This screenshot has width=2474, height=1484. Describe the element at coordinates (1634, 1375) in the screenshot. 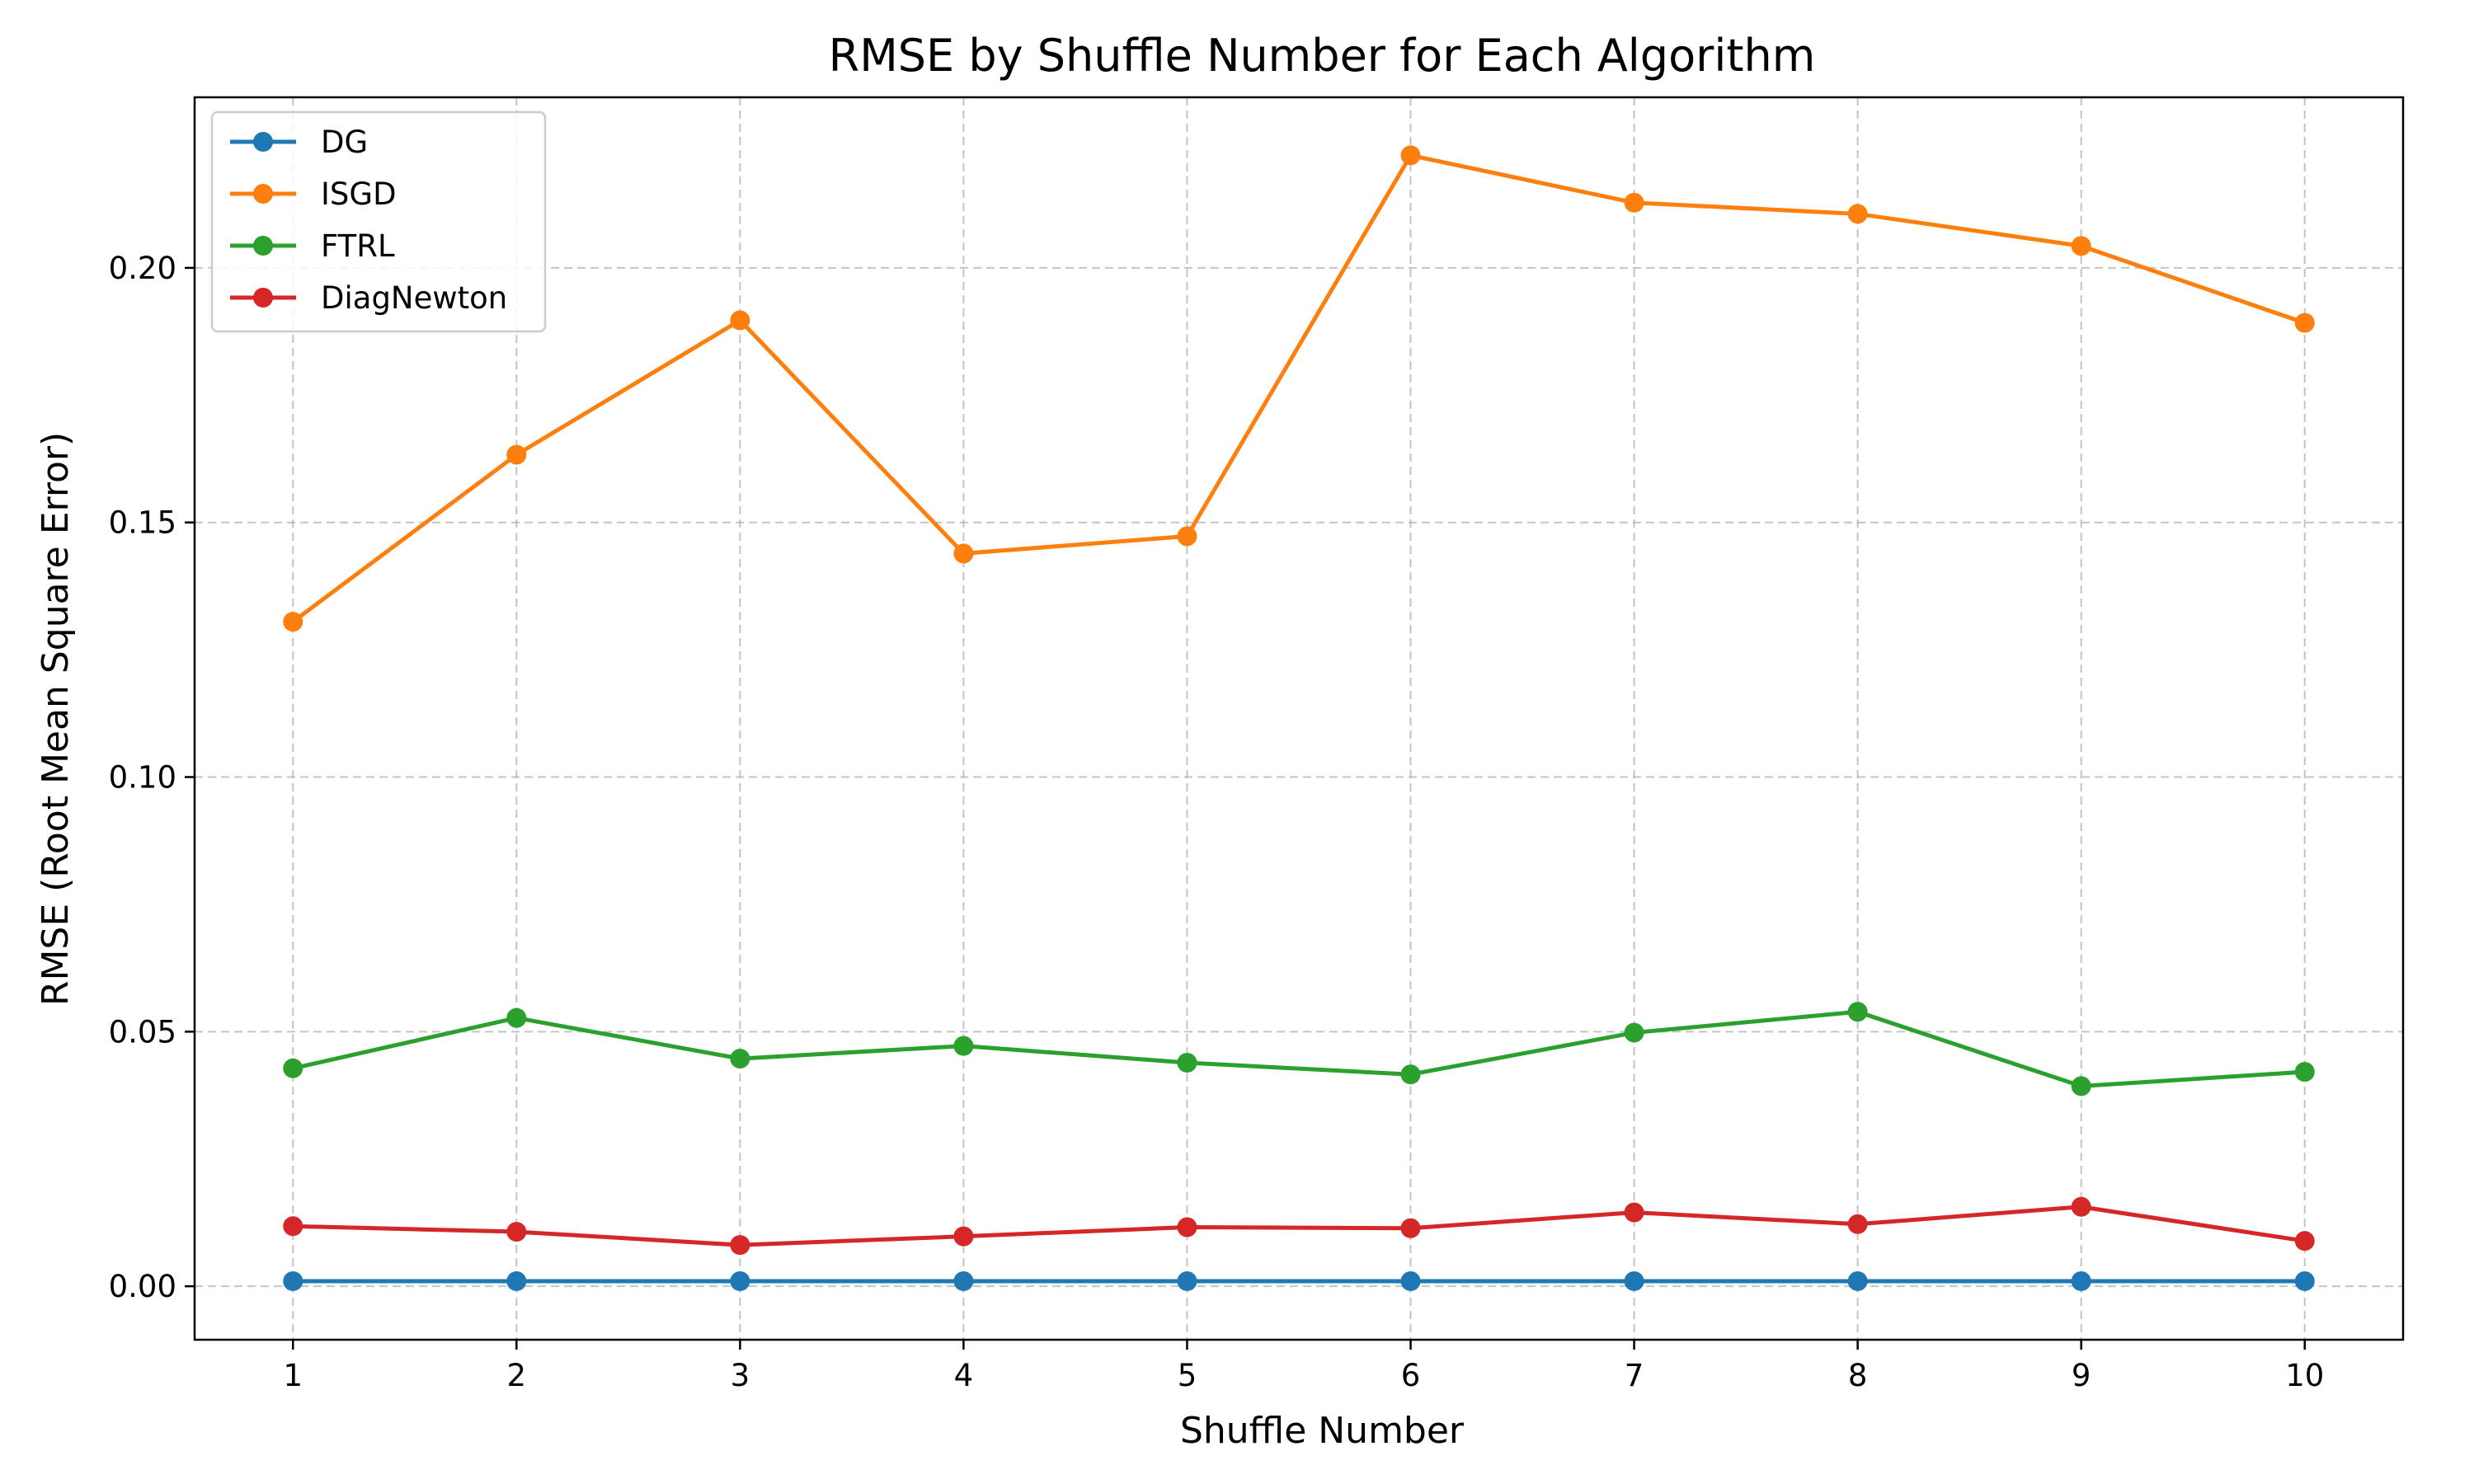

I see `x-tick-label: 7` at that location.